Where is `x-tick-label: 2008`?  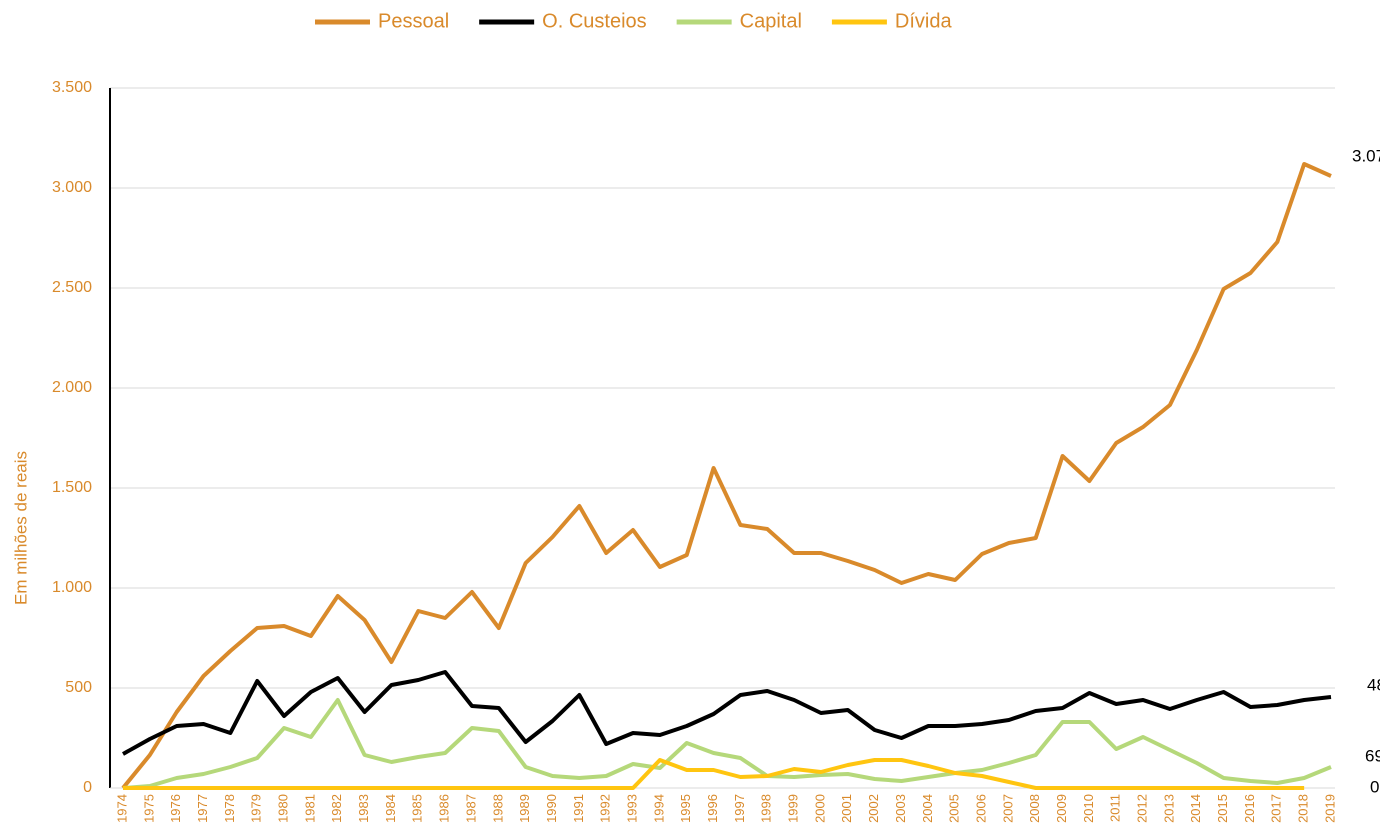 x-tick-label: 2008 is located at coordinates (1034, 808).